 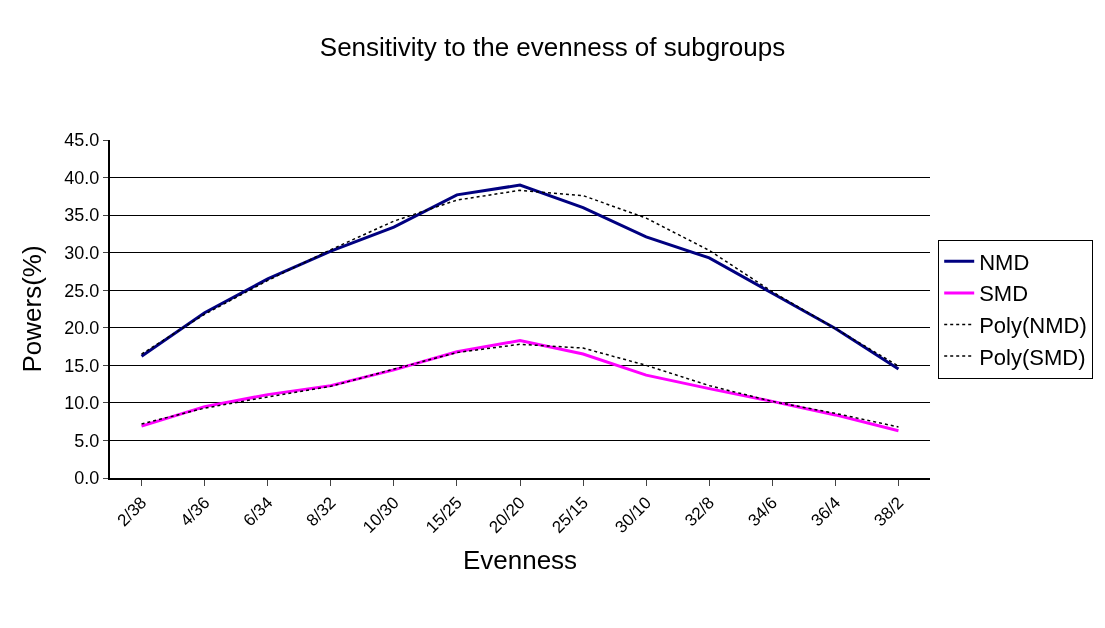 I want to click on legend-label: Poly(SMD), so click(x=1032, y=357).